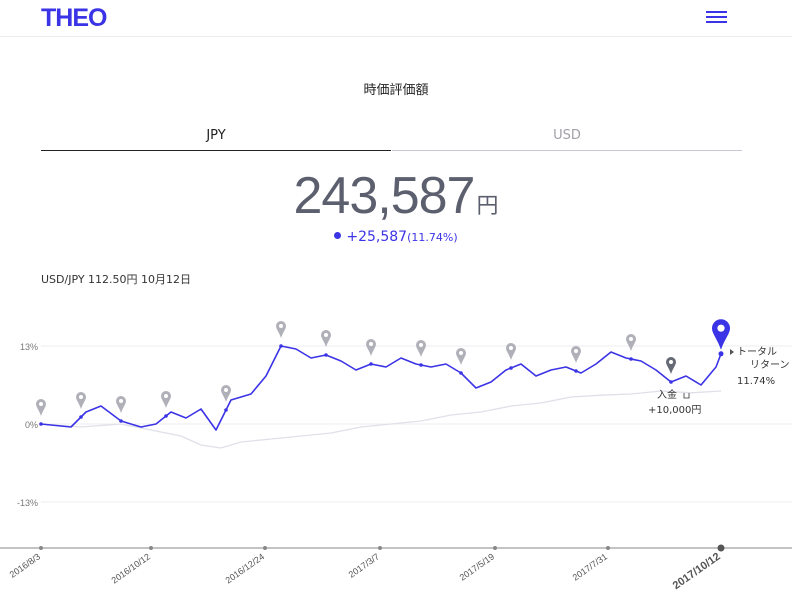 This screenshot has height=606, width=792. I want to click on hamburger-icon, so click(716, 17).